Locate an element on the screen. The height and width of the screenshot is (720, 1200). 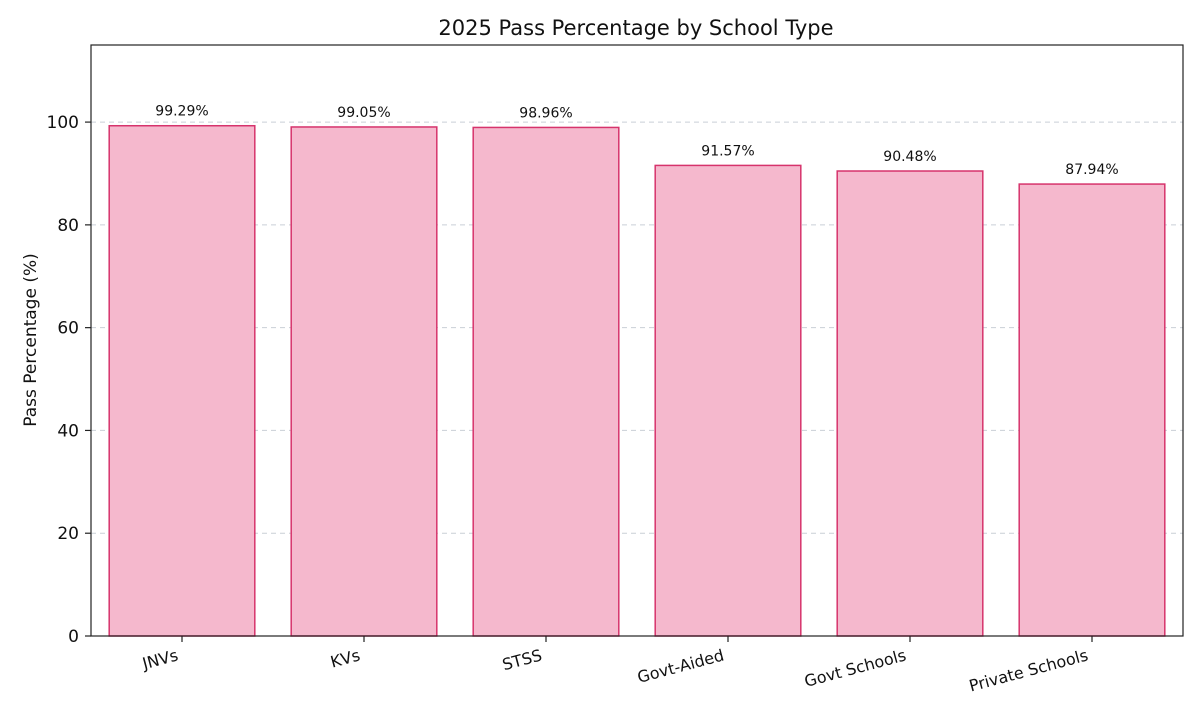
y-tick-label: 0 is located at coordinates (73, 637).